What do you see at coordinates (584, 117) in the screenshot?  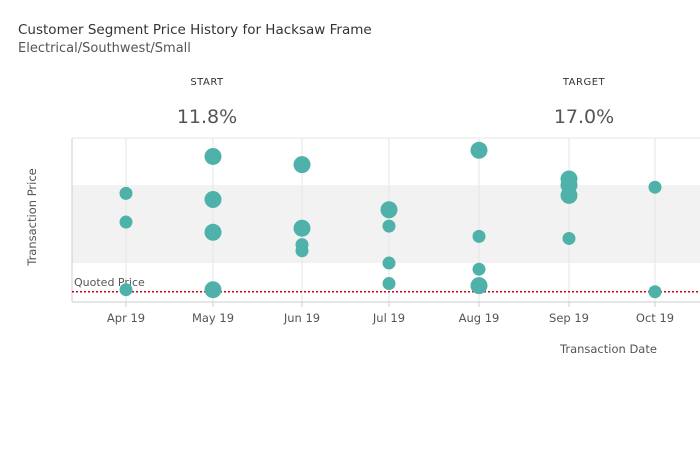 I see `target-kpi-value: 17.0%` at bounding box center [584, 117].